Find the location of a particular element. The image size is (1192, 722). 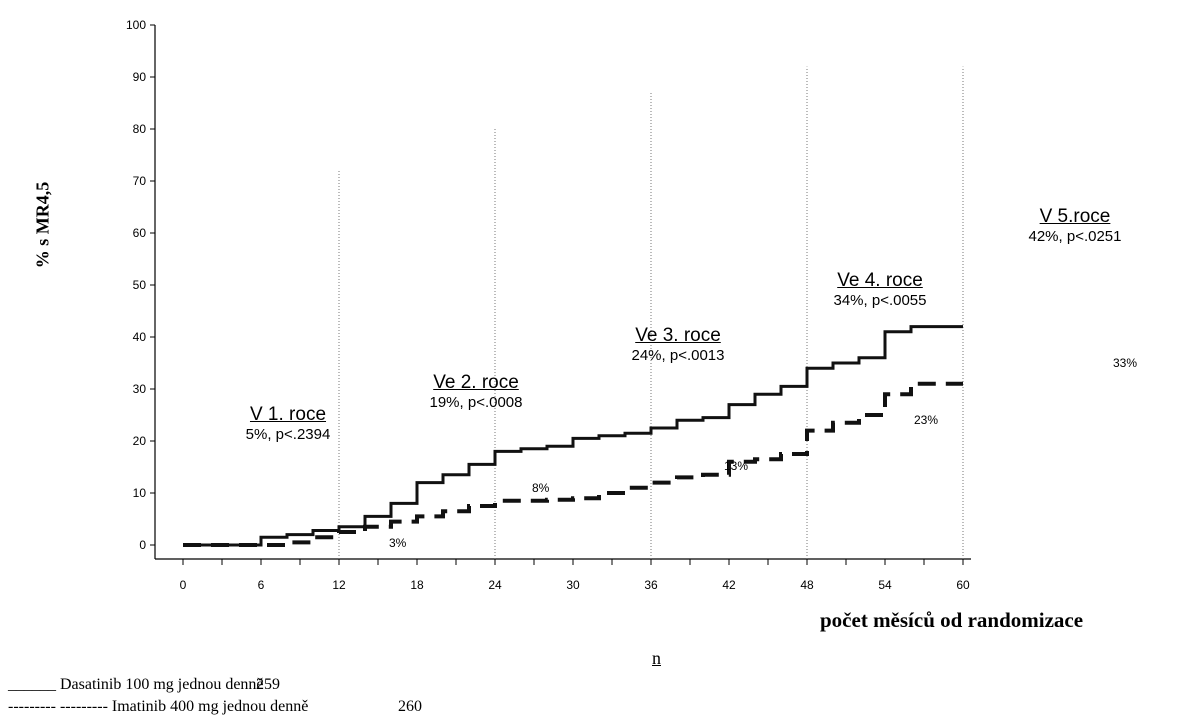

x-tick-label: 0 is located at coordinates (183, 585).